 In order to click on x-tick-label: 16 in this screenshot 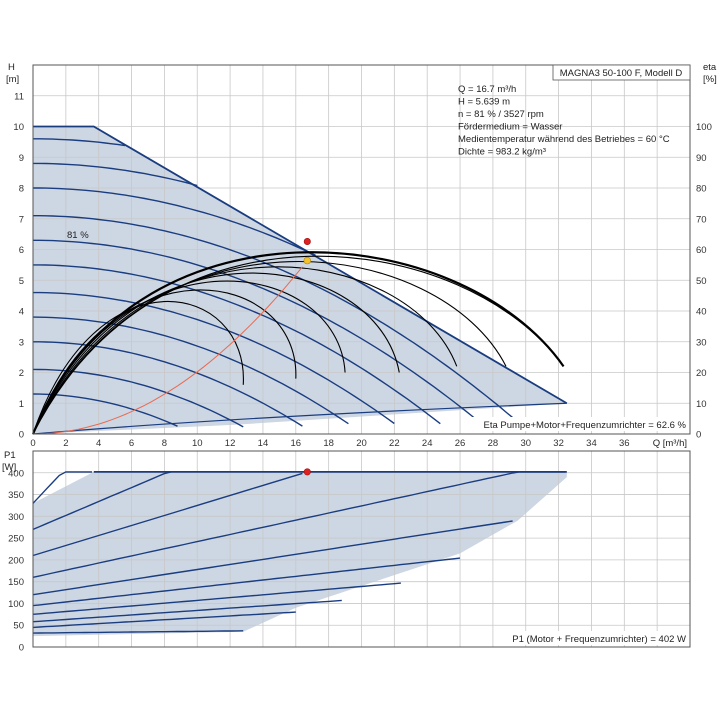, I will do `click(296, 443)`.